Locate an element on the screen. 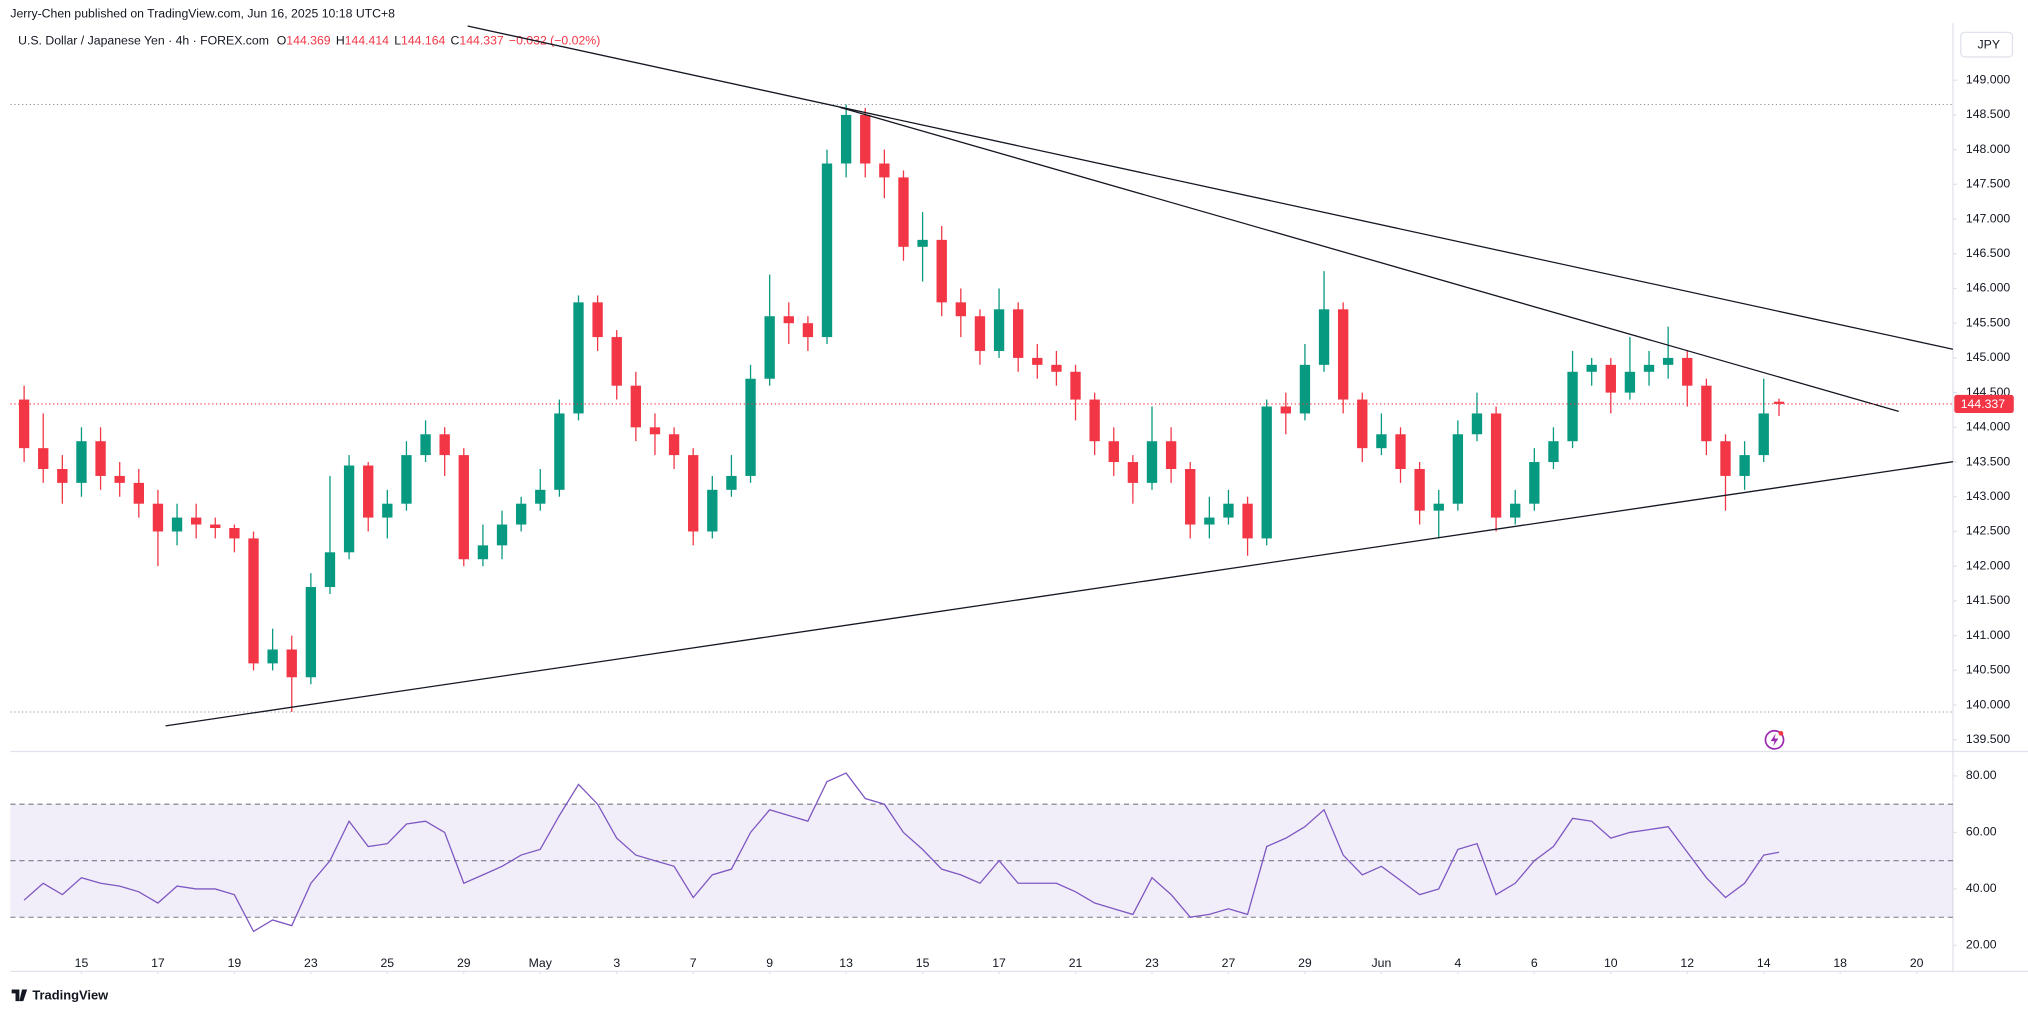  x-tick-label: 10 is located at coordinates (1611, 963).